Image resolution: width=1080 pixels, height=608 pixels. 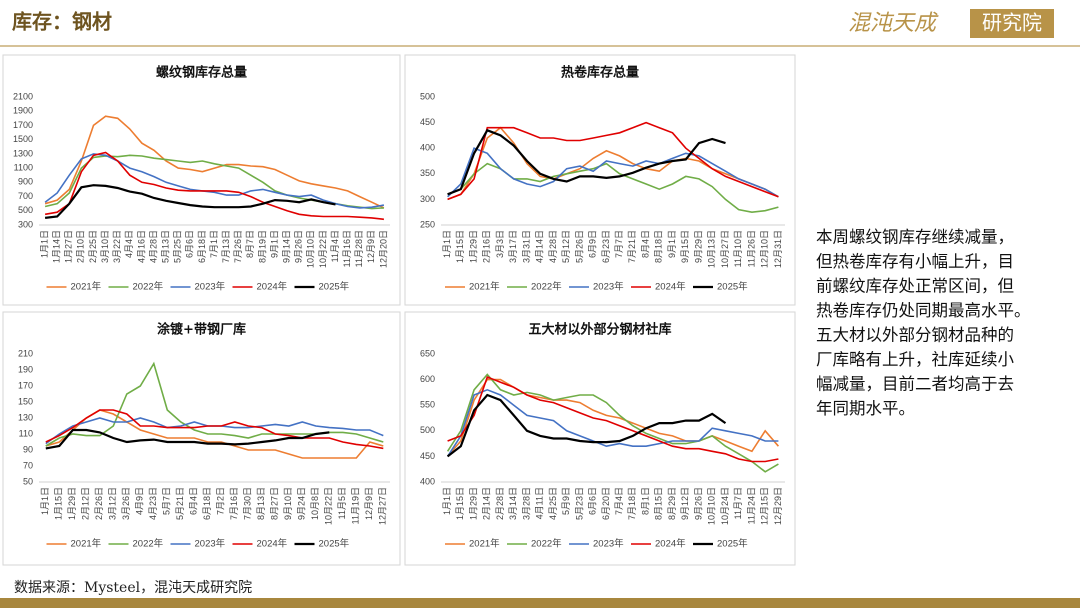 What do you see at coordinates (369, 503) in the screenshot?
I see `x-tick-label: 12月9日` at bounding box center [369, 503].